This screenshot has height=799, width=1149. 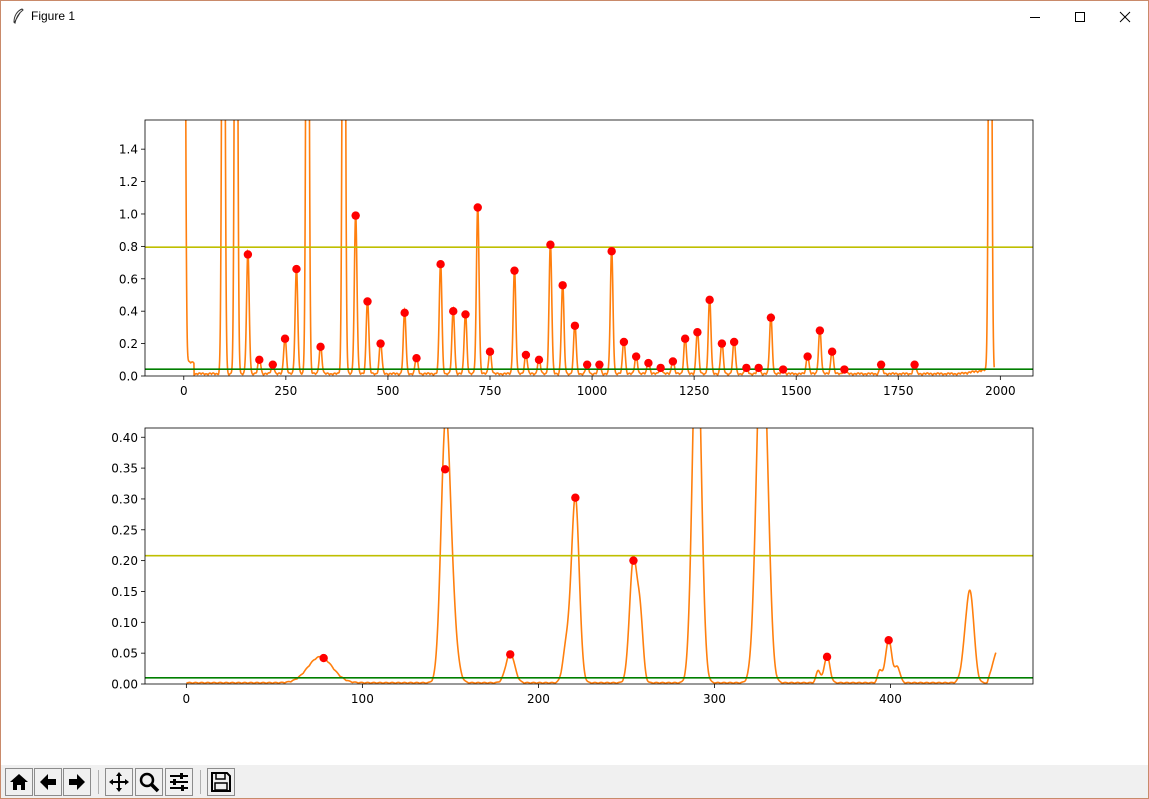 I want to click on y-tick-label: 0.0, so click(x=128, y=377).